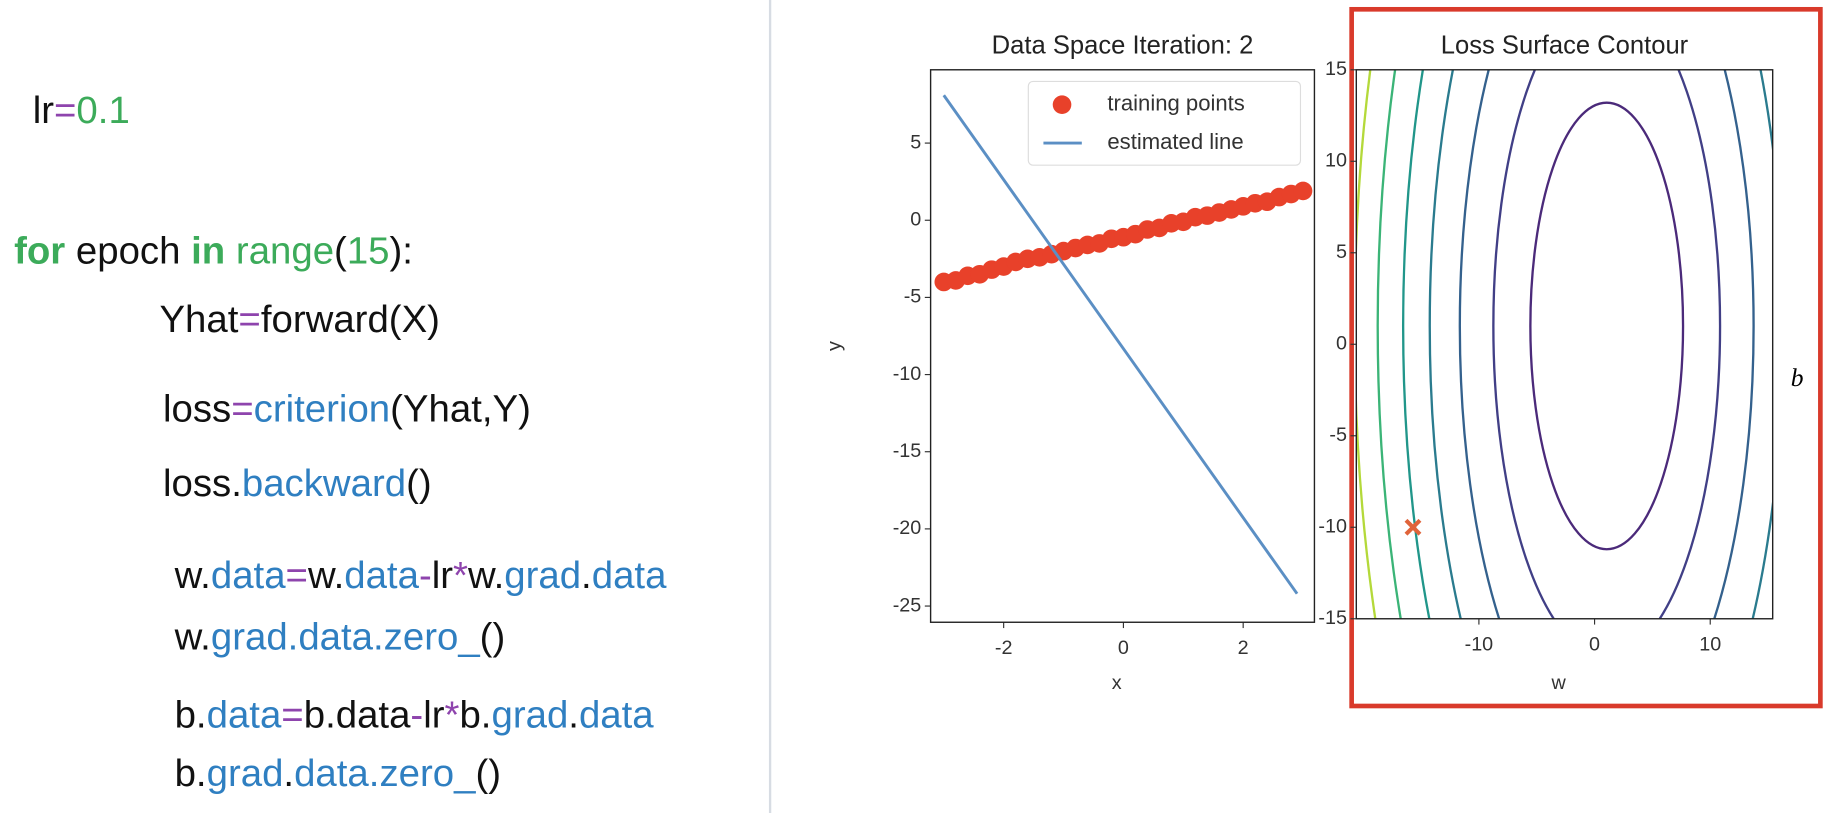 The width and height of the screenshot is (1824, 813). What do you see at coordinates (102, 110) in the screenshot?
I see `code-token: 0.1` at bounding box center [102, 110].